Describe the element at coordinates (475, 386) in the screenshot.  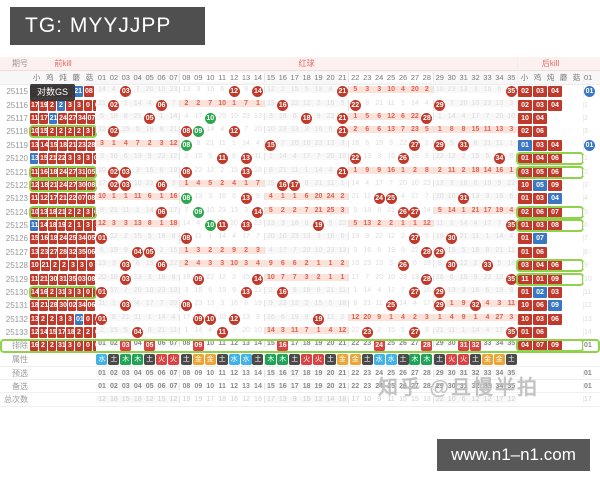
I see `backup-number: 32` at that location.